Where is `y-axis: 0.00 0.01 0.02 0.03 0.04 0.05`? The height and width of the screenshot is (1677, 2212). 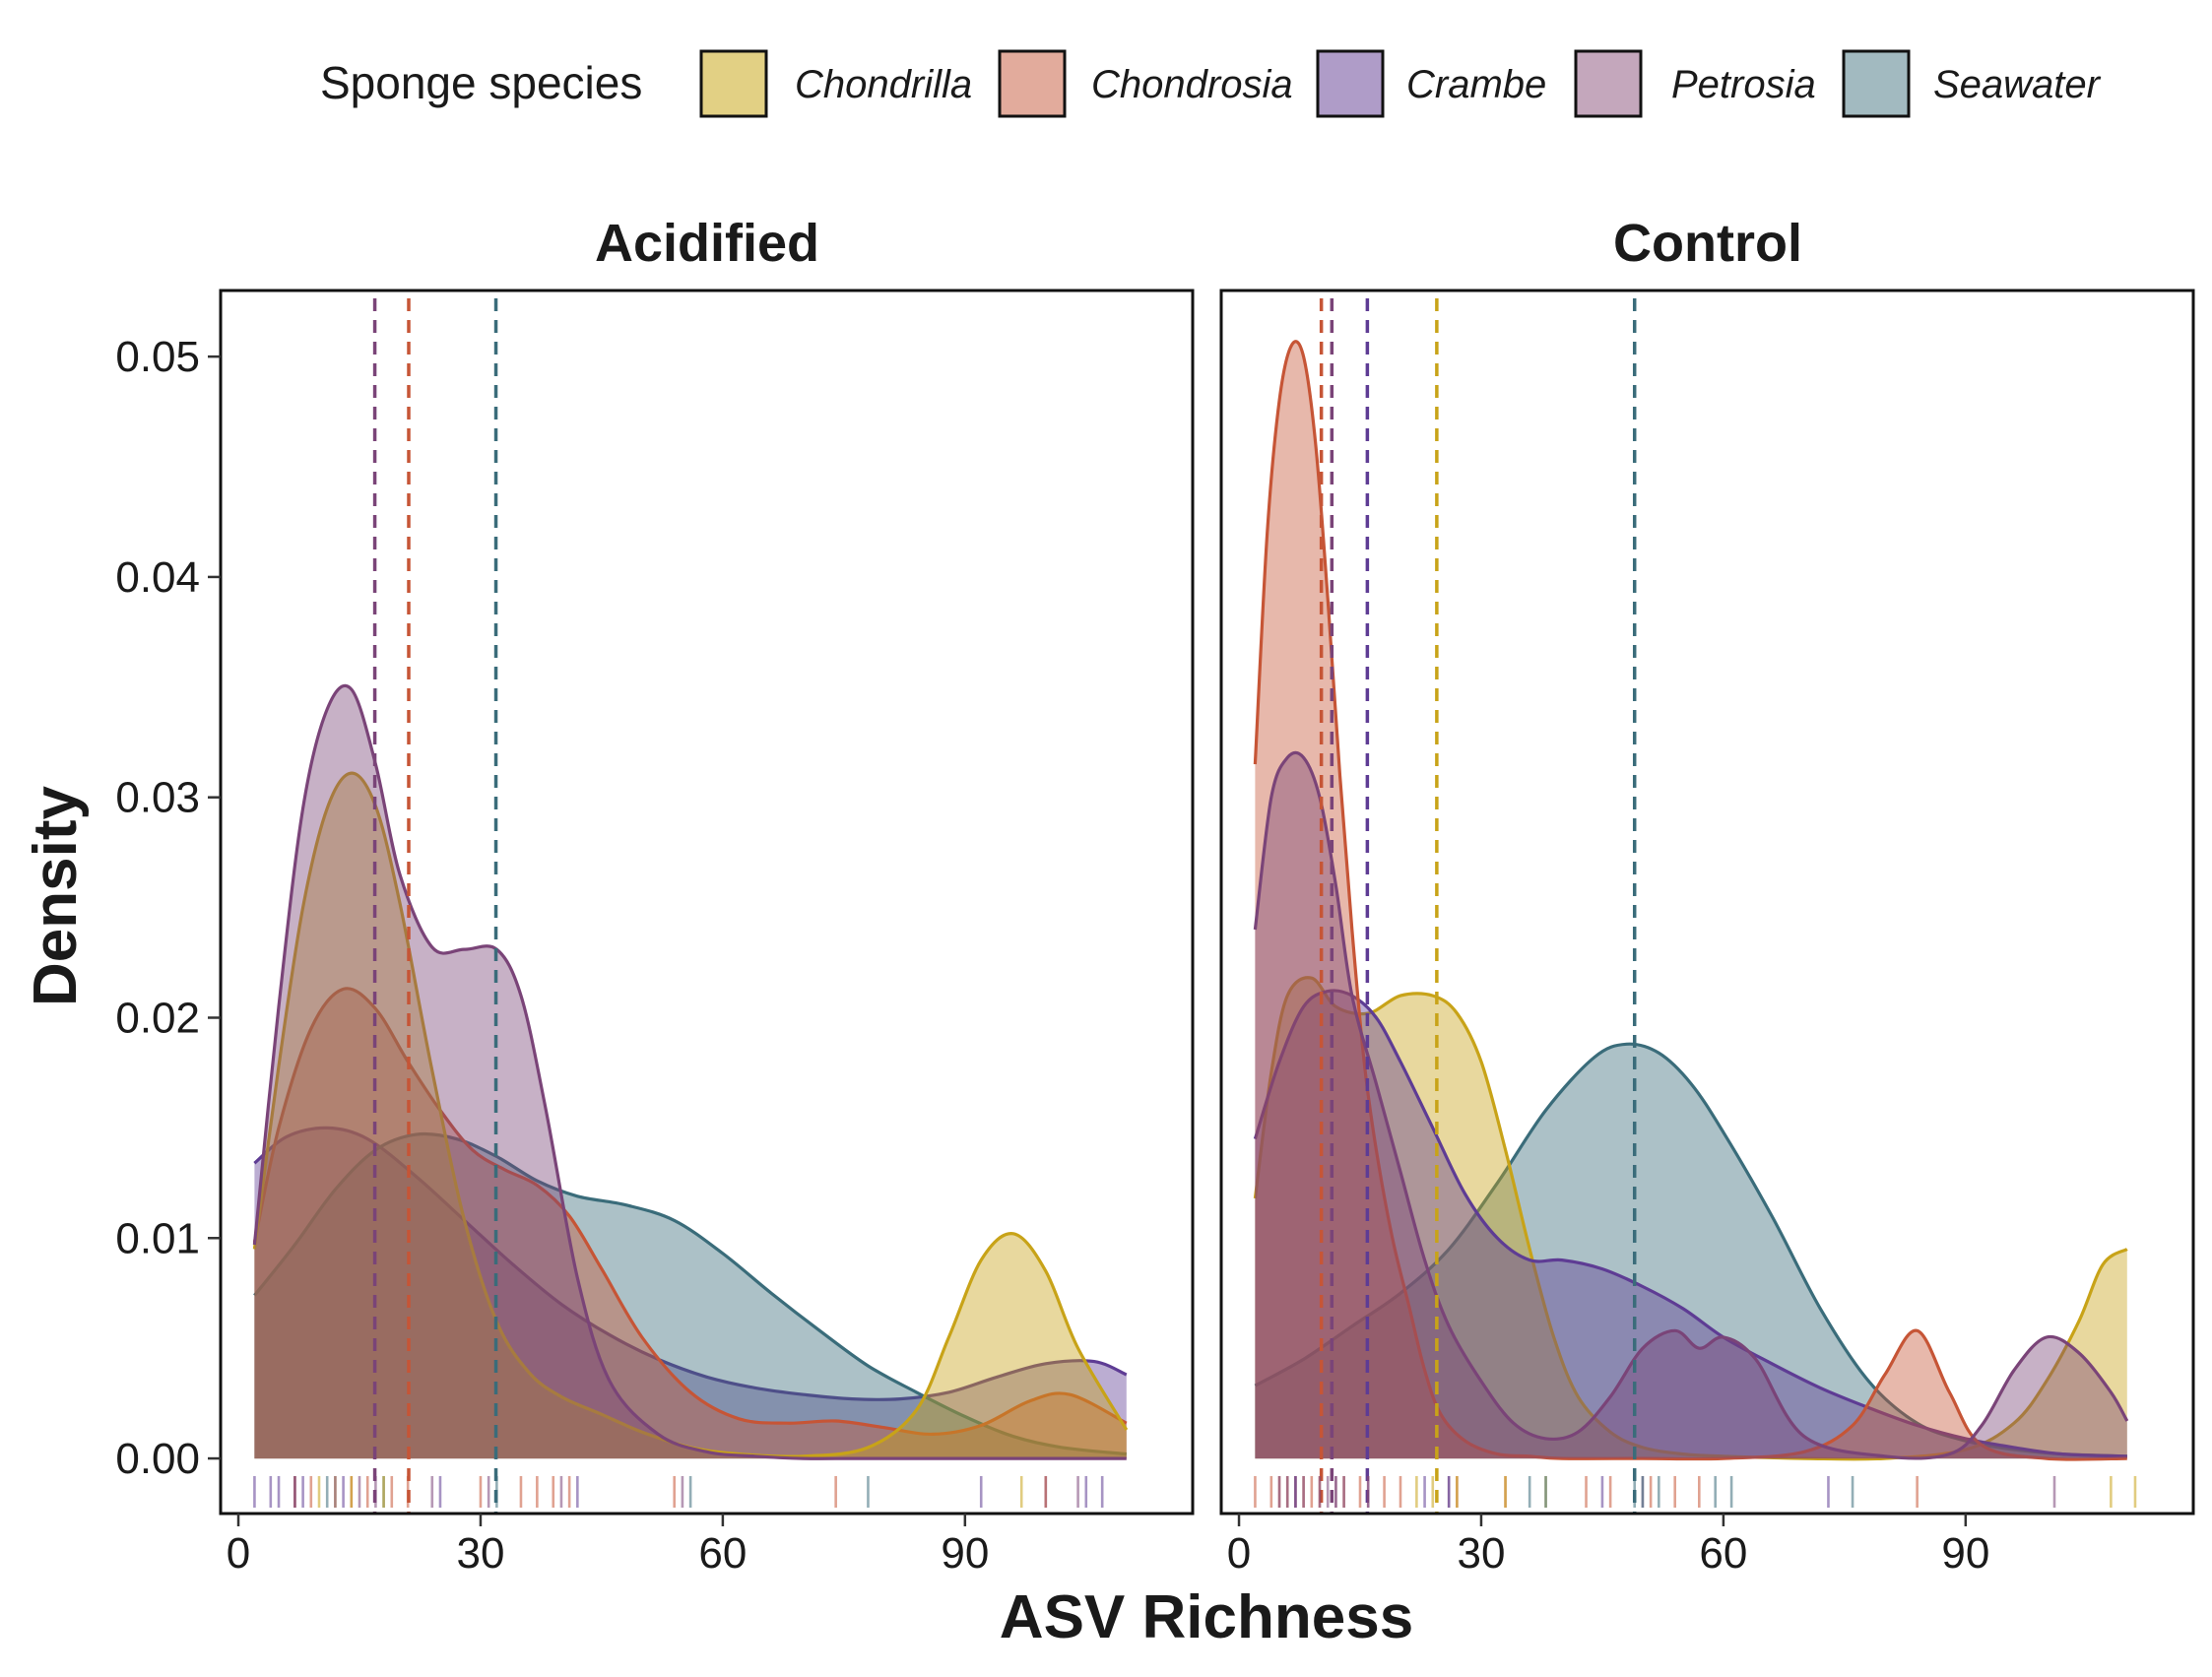
y-axis: 0.00 0.01 0.02 0.03 0.04 0.05 is located at coordinates (168, 908).